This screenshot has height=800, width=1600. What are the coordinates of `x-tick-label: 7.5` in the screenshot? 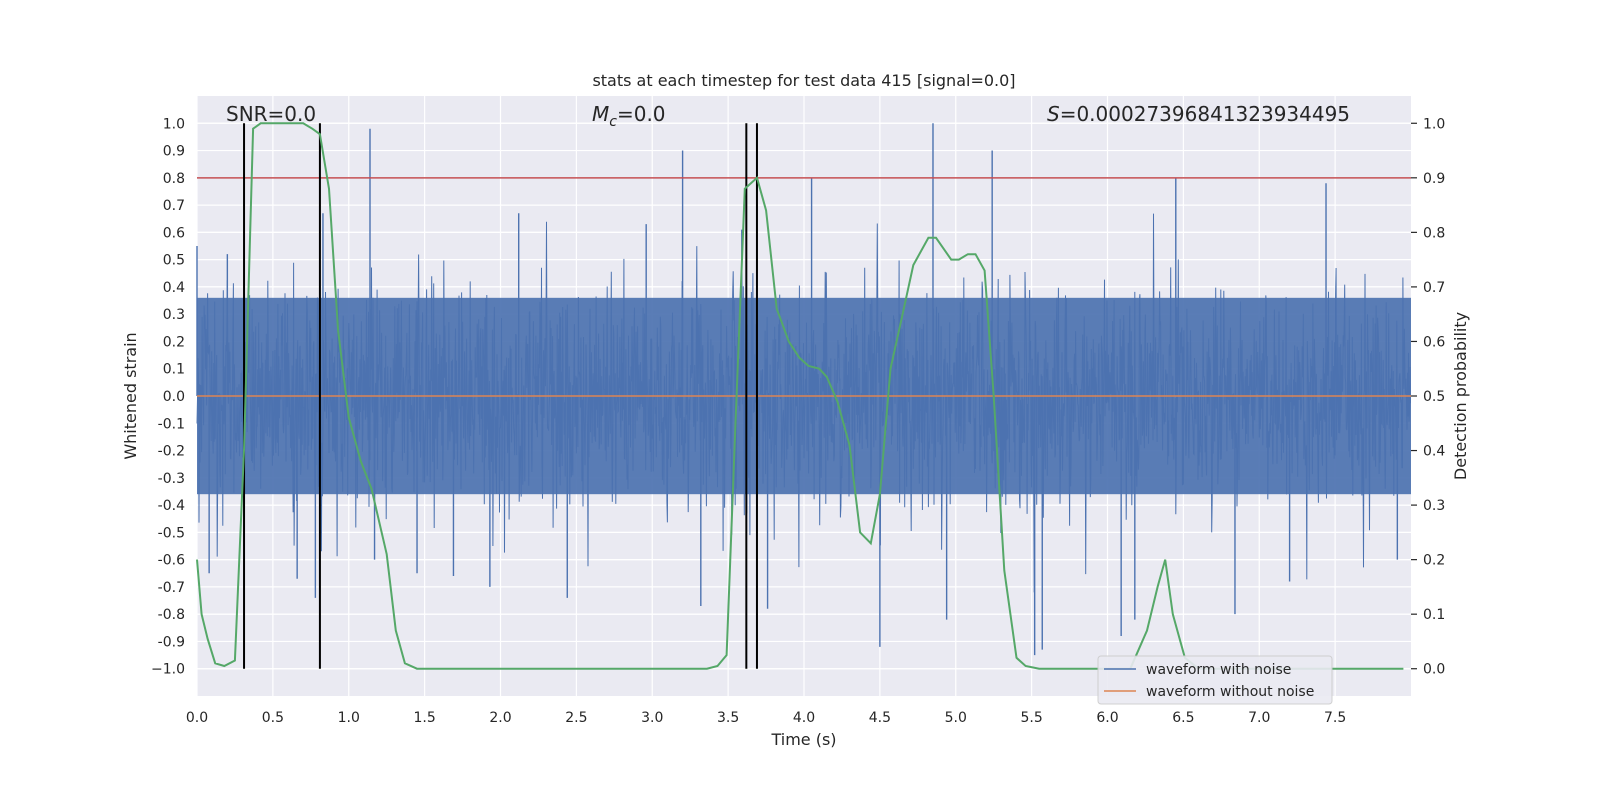 It's located at (1335, 718).